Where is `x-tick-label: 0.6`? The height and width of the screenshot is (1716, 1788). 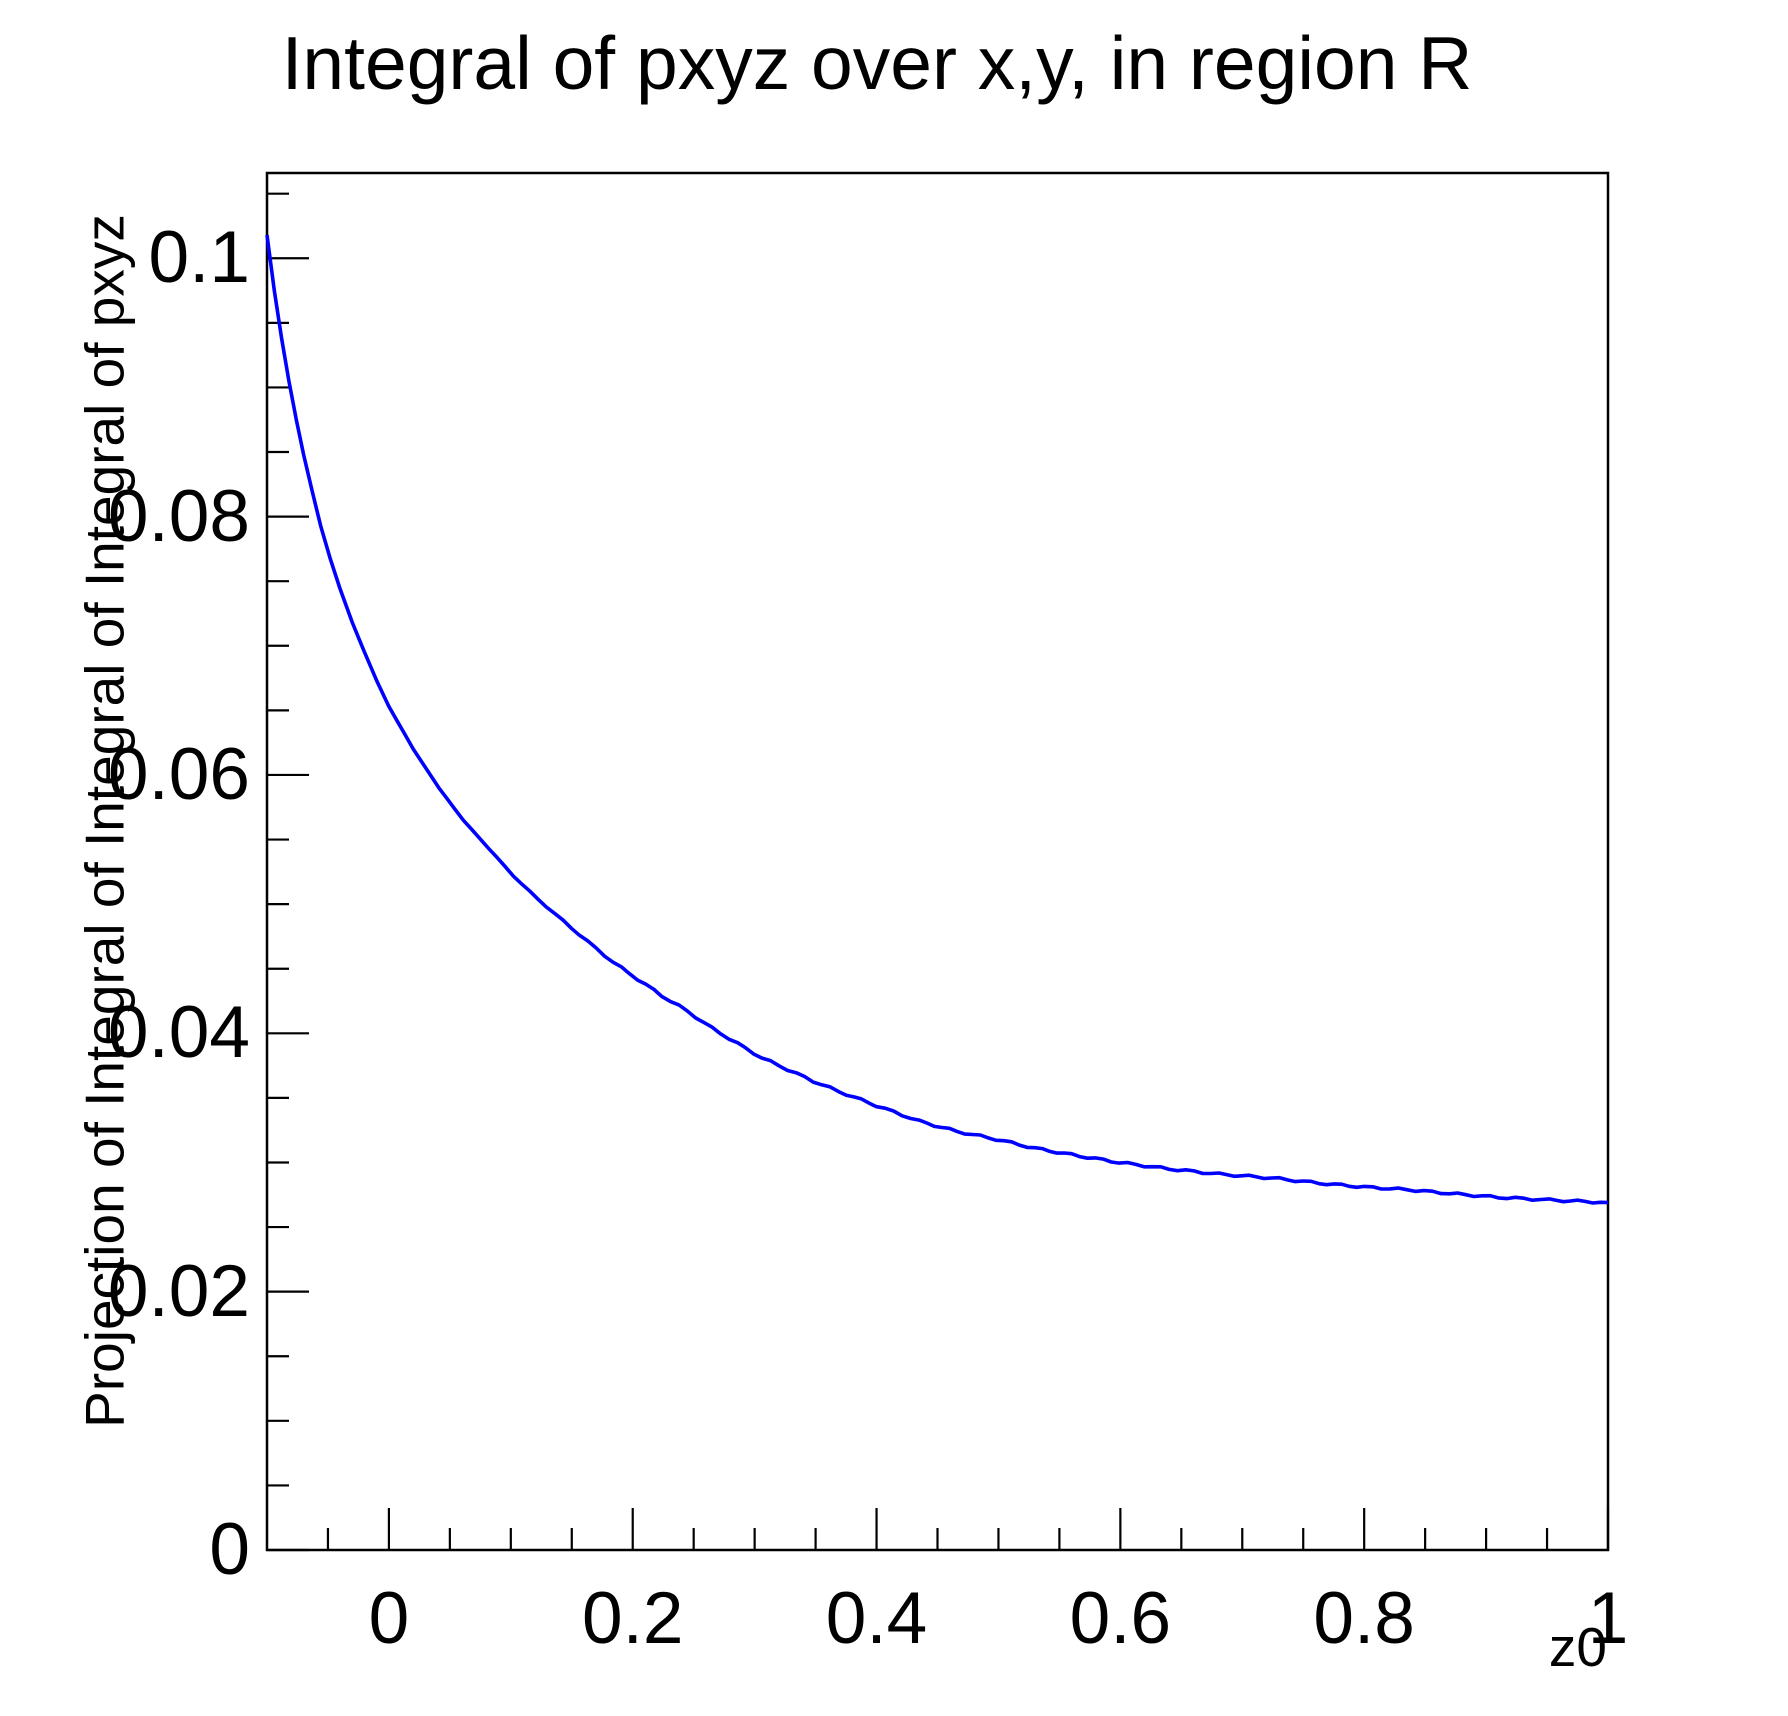
x-tick-label: 0.6 is located at coordinates (1120, 1618).